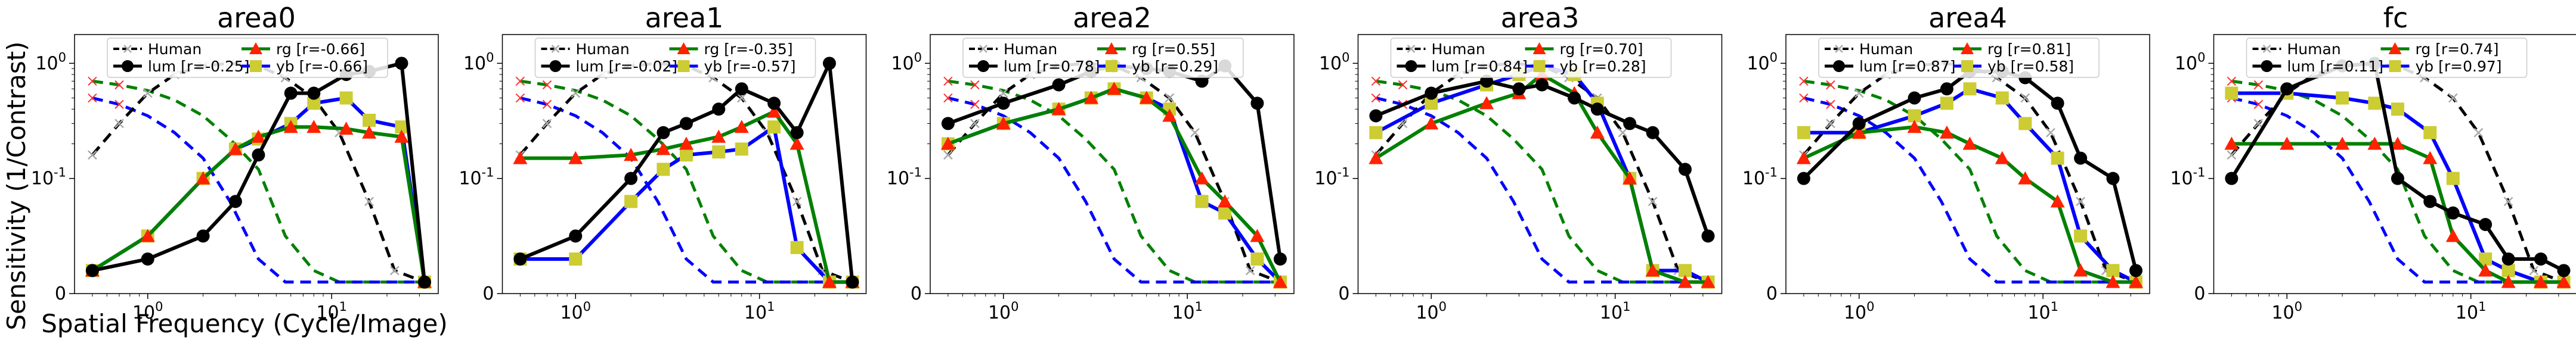 This screenshot has width=2576, height=343. What do you see at coordinates (16, 185) in the screenshot?
I see `figure-ylabel: Sensitivity (1/Contrast)` at bounding box center [16, 185].